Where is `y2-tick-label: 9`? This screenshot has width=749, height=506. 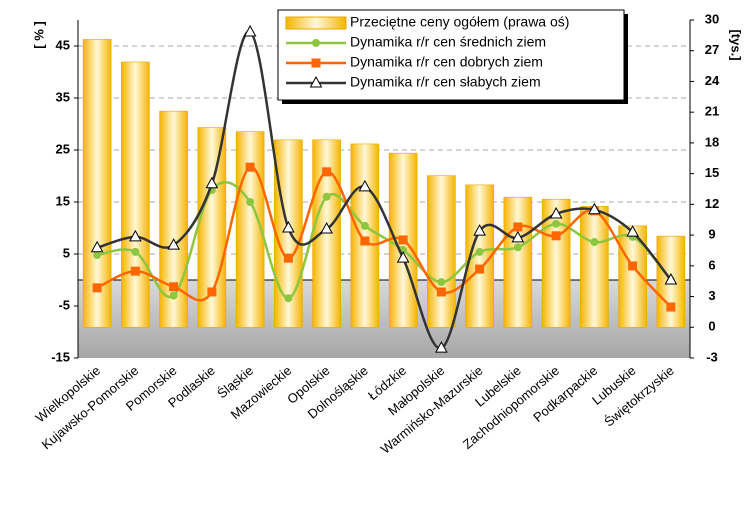 y2-tick-label: 9 is located at coordinates (711, 234).